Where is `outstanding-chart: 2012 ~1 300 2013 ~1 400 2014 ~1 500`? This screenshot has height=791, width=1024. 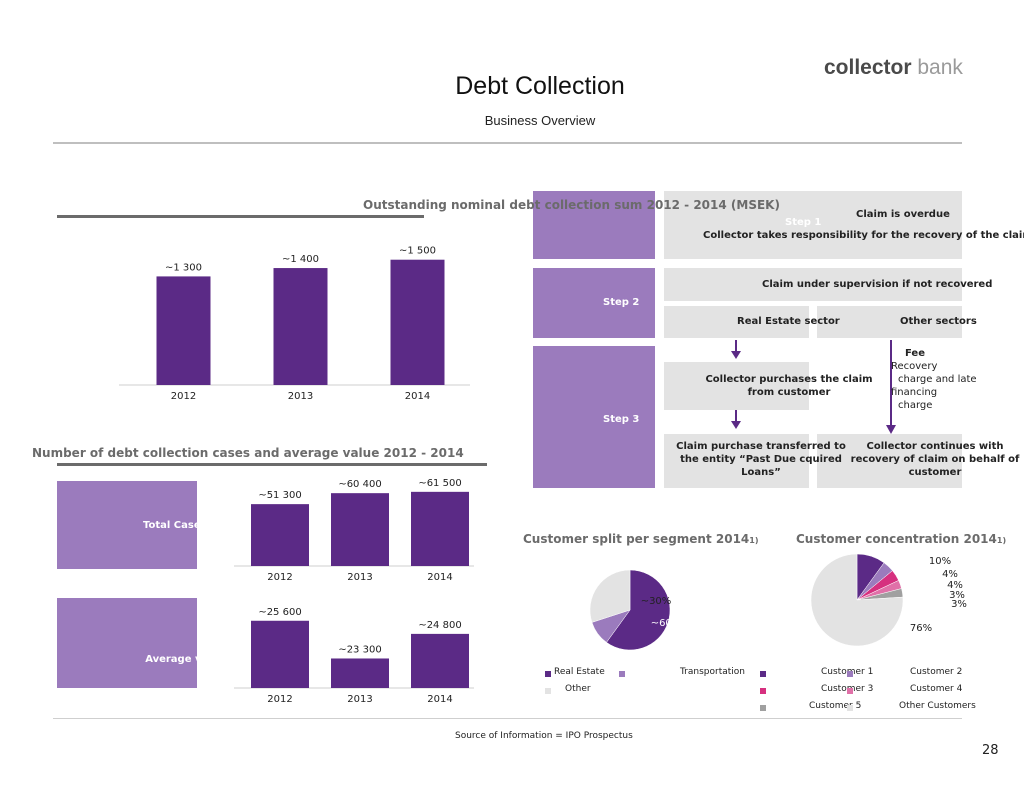
outstanding-chart: 2012 ~1 300 2013 ~1 400 2014 ~1 500 is located at coordinates (294, 324).